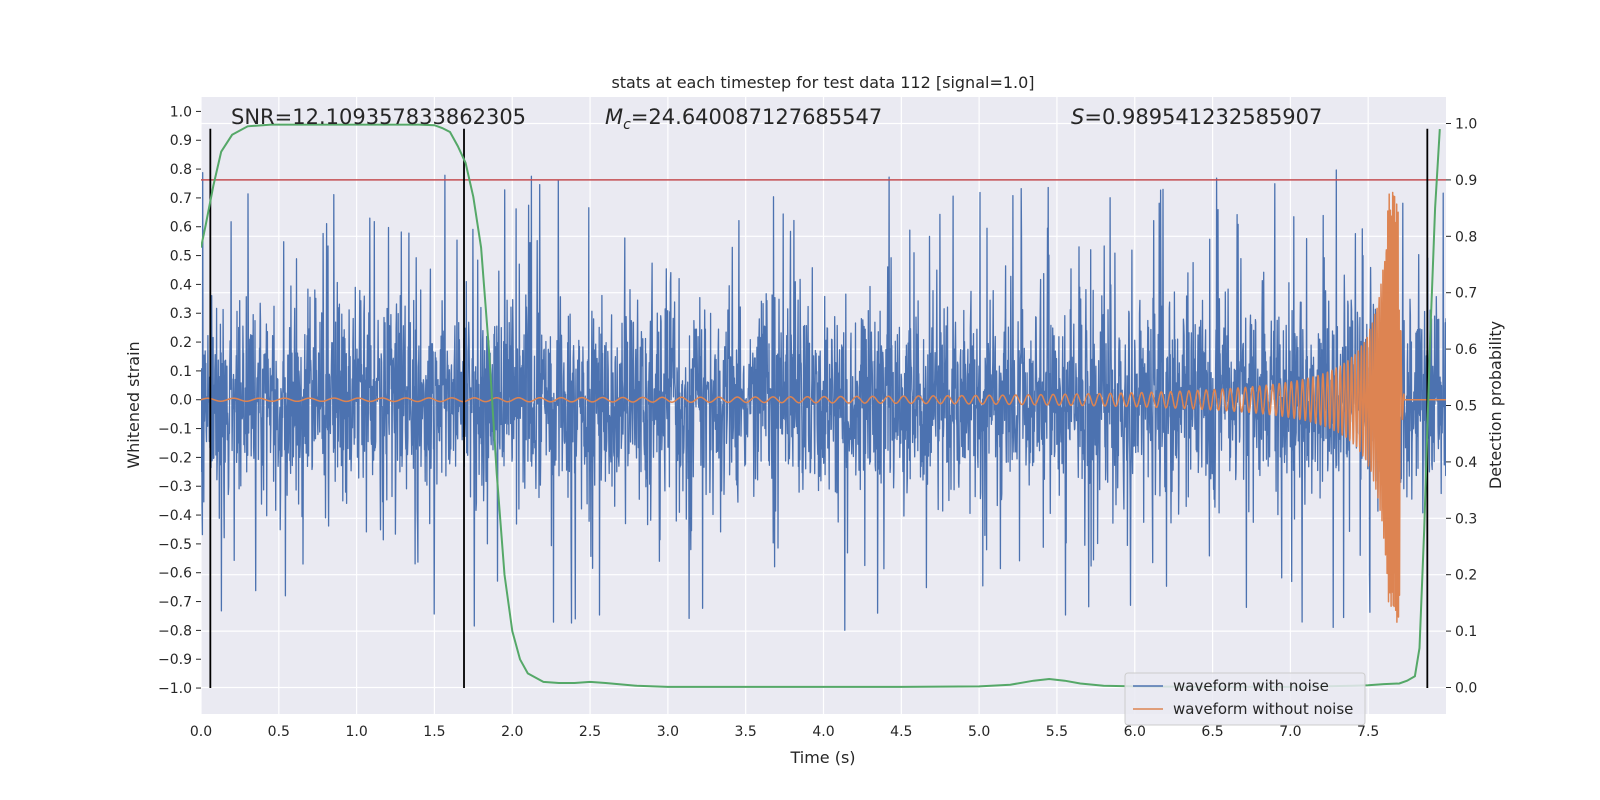  What do you see at coordinates (181, 372) in the screenshot?
I see `y-tick-label: 0.1` at bounding box center [181, 372].